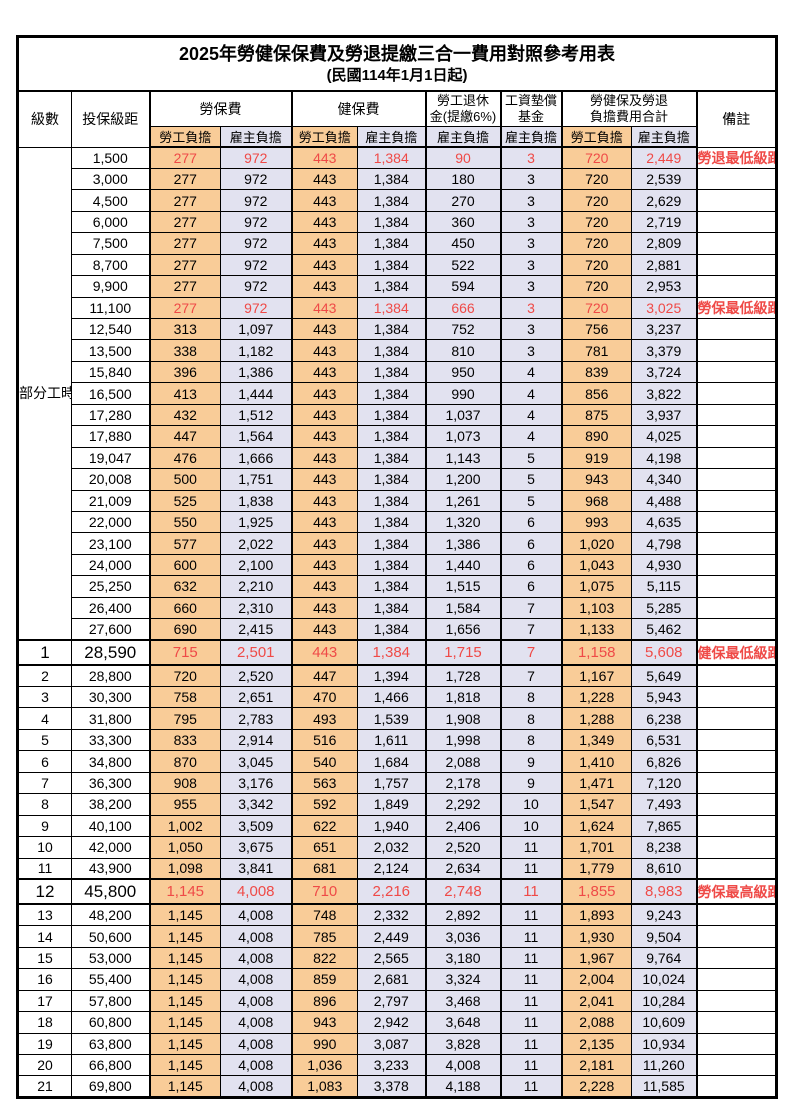  Describe the element at coordinates (184, 847) in the screenshot. I see `labor-employee-fee: 1,050` at that location.